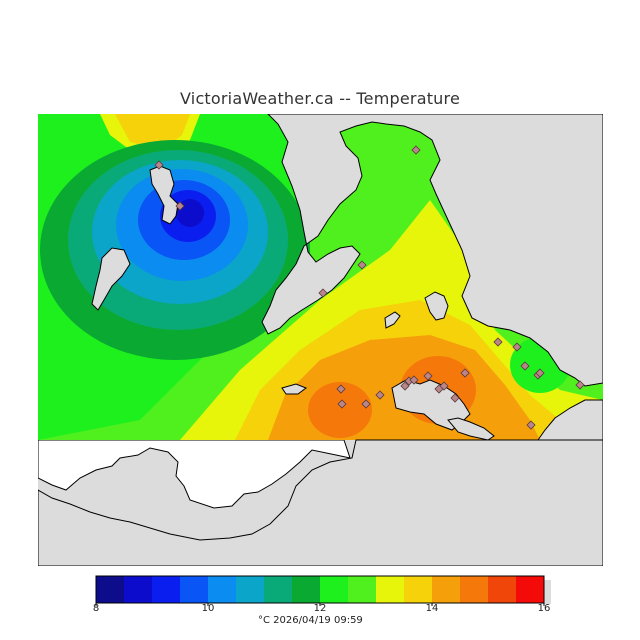 The height and width of the screenshot is (640, 640). Describe the element at coordinates (544, 608) in the screenshot. I see `legend-tick-16: 16` at that location.